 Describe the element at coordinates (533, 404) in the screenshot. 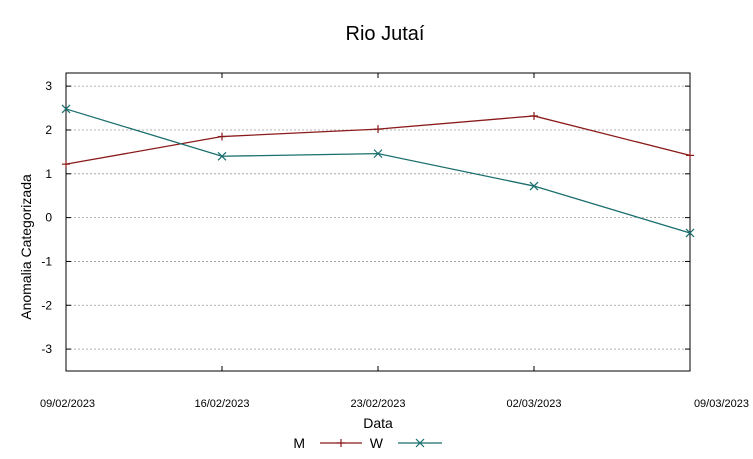

I see `x-tick-label: 02/03/2023` at that location.